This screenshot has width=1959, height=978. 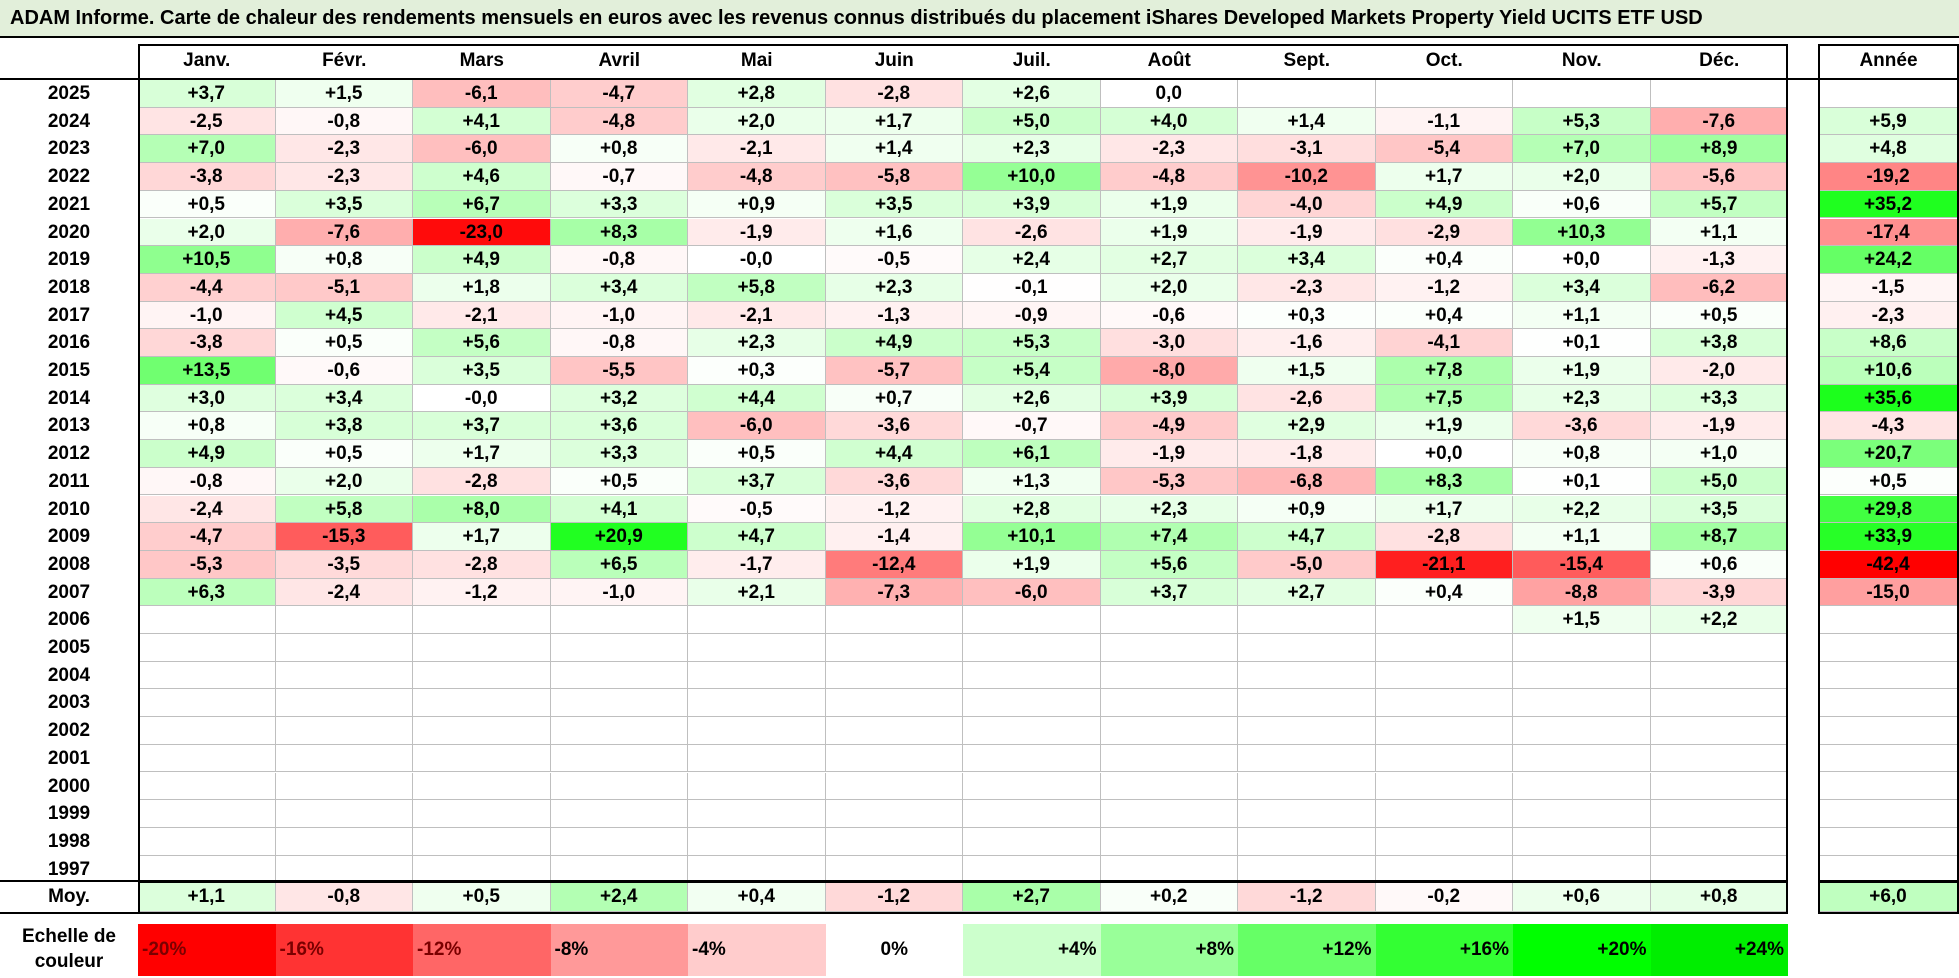 What do you see at coordinates (1888, 897) in the screenshot?
I see `average-annual-cell: +6,0` at bounding box center [1888, 897].